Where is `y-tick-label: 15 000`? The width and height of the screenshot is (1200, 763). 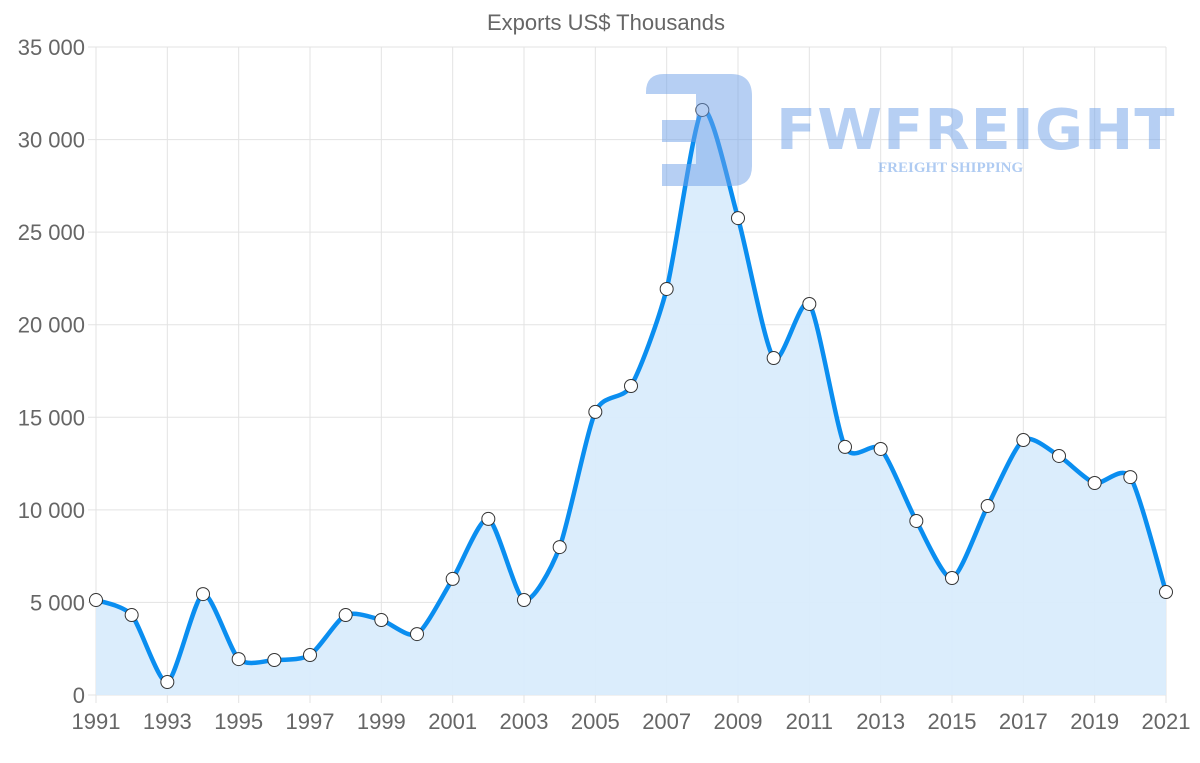 y-tick-label: 15 000 is located at coordinates (51, 417).